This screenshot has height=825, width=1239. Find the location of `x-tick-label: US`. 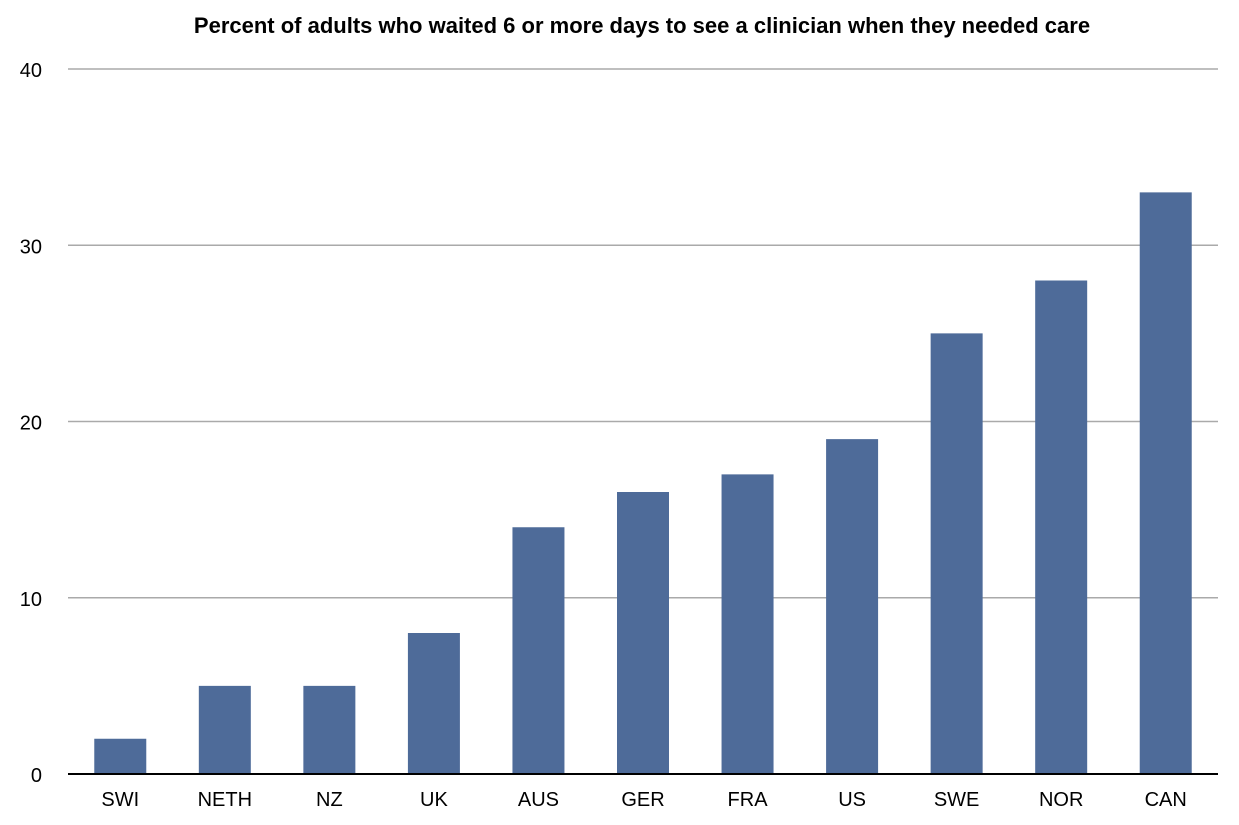

x-tick-label: US is located at coordinates (852, 800).